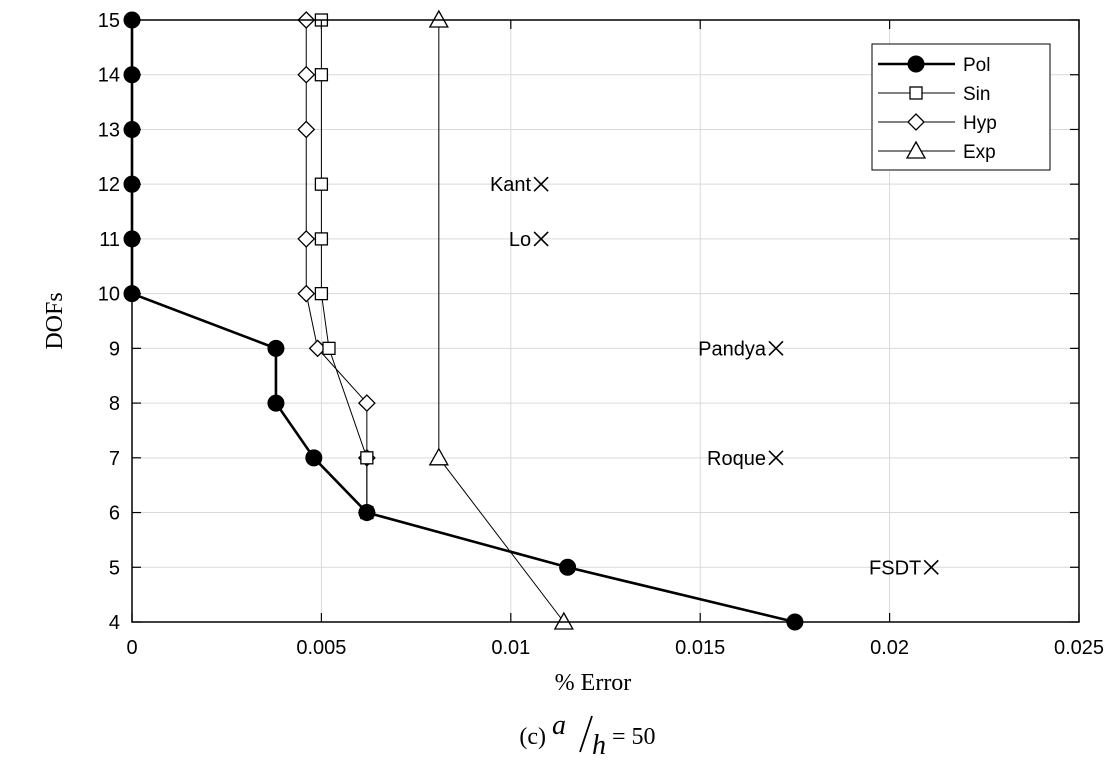 The width and height of the screenshot is (1118, 765). I want to click on caption-denominator: h, so click(599, 745).